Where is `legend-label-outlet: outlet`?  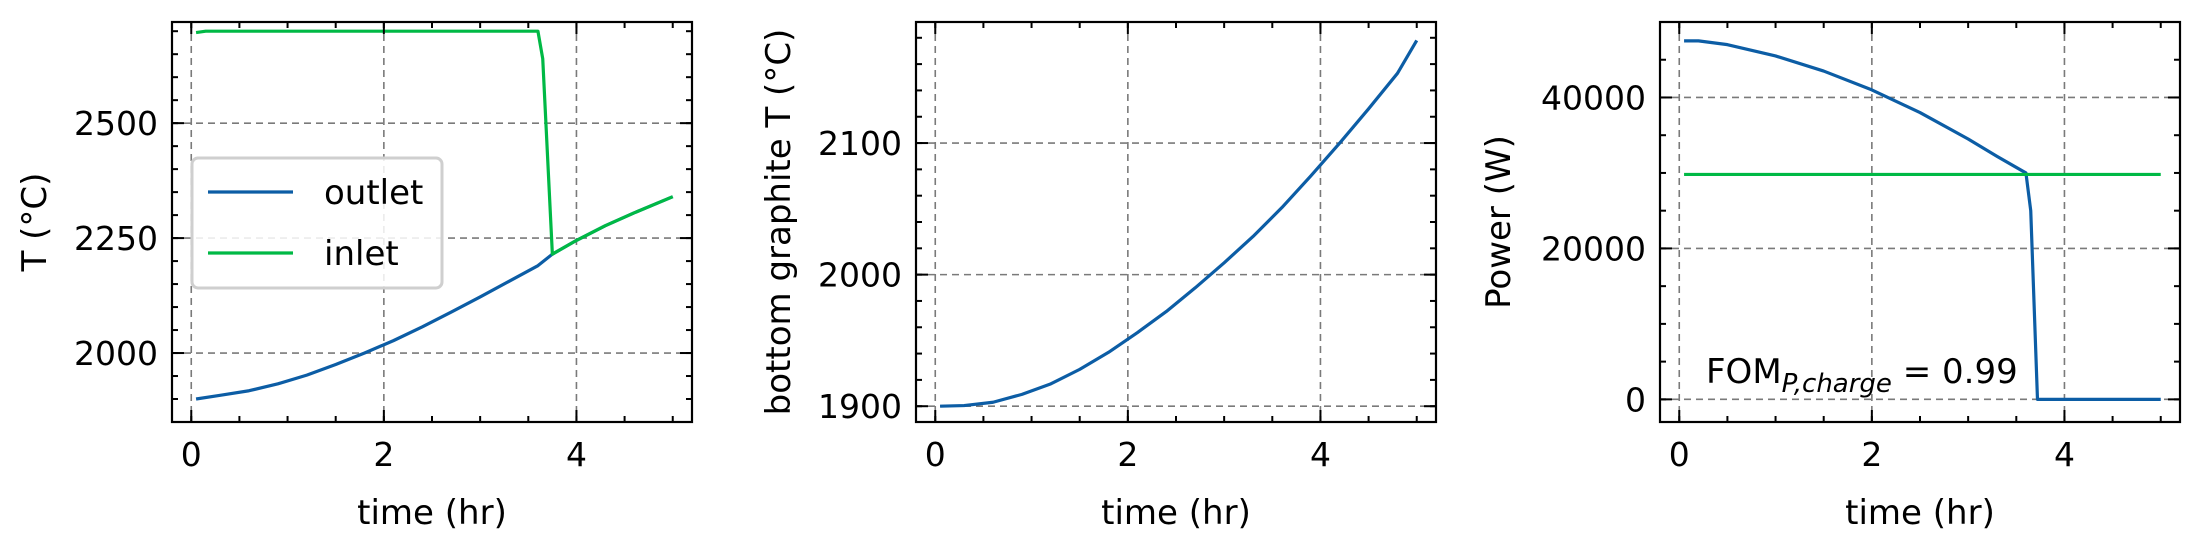
legend-label-outlet: outlet is located at coordinates (373, 193).